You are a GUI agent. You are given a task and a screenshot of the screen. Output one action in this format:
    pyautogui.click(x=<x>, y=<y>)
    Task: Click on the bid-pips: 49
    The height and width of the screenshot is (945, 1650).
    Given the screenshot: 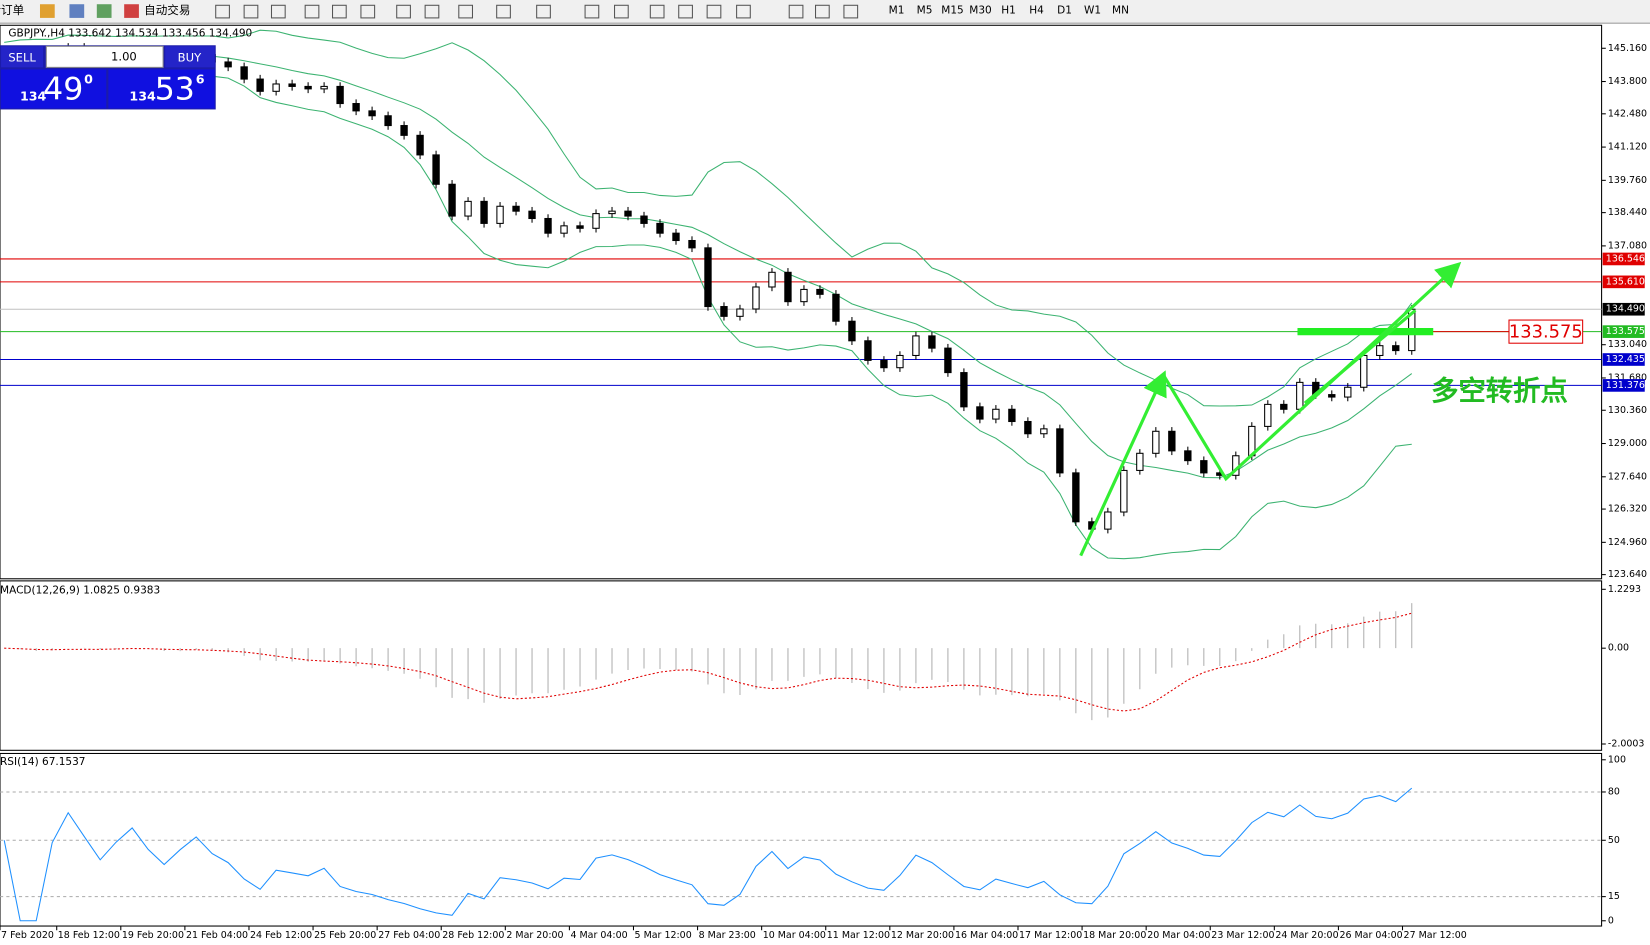 What is the action you would take?
    pyautogui.click(x=63, y=90)
    